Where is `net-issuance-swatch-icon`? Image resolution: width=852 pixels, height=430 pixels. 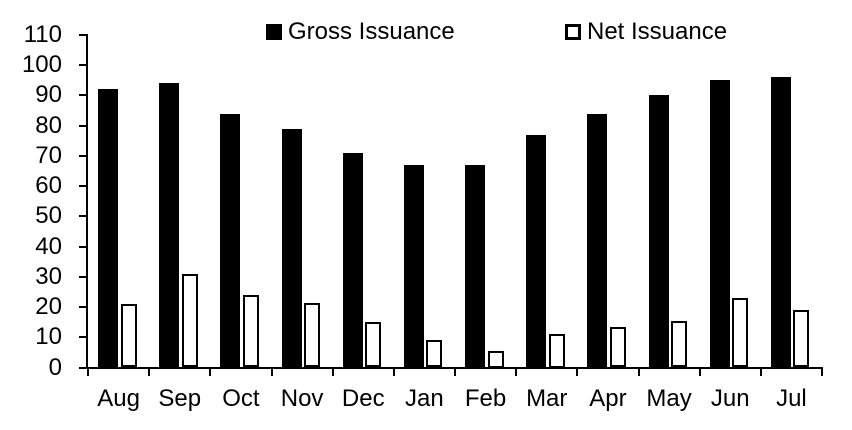 net-issuance-swatch-icon is located at coordinates (573, 32).